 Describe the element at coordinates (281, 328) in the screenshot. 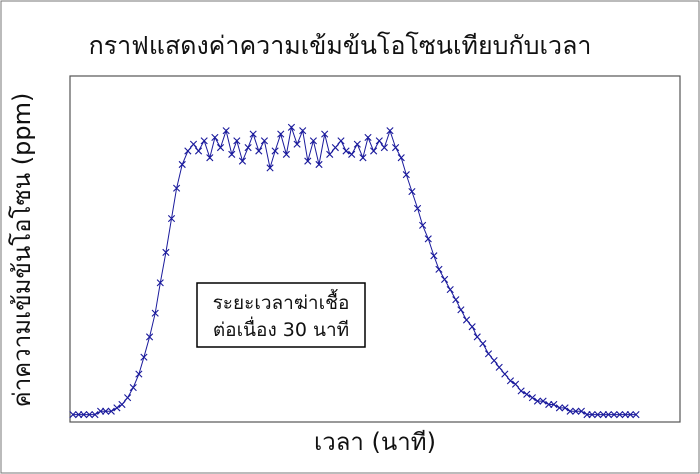

I see `annotation-line-2: ต่อเนื่อง 30 นาที` at that location.